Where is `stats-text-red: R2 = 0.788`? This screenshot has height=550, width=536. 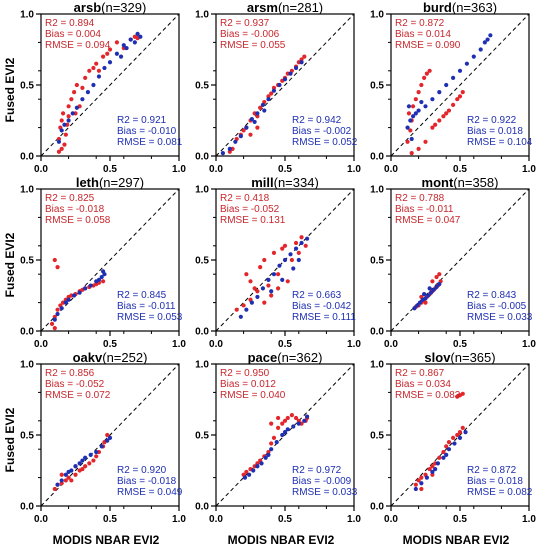 stats-text-red: R2 = 0.788 is located at coordinates (420, 198).